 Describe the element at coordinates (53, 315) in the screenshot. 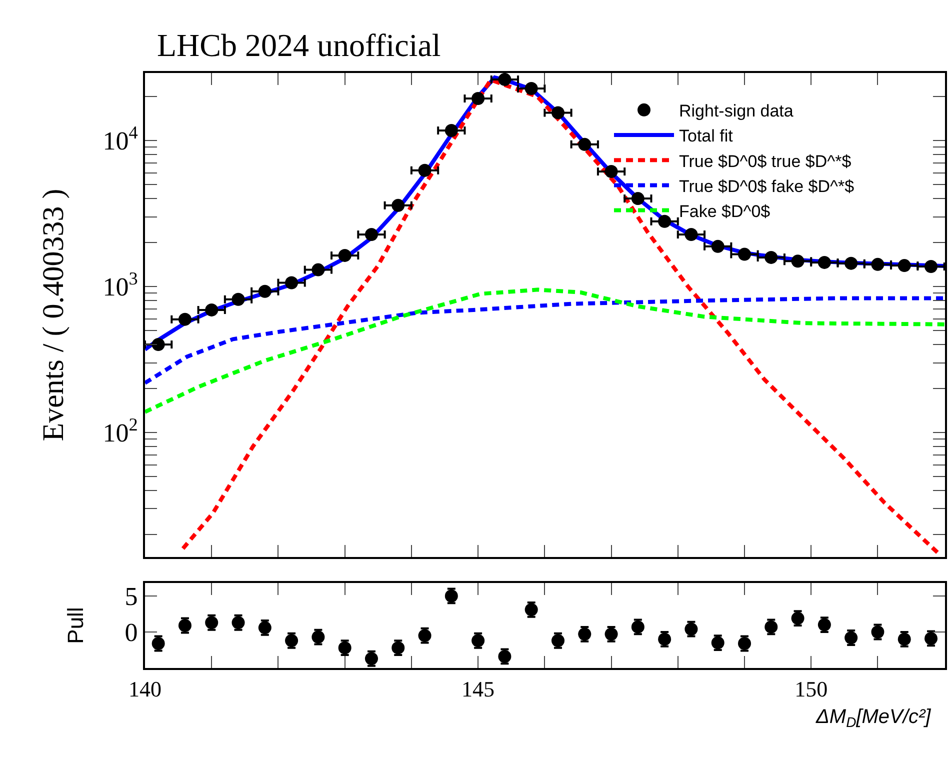

I see `y-axis-title: Events / ( 0.400333 )` at that location.